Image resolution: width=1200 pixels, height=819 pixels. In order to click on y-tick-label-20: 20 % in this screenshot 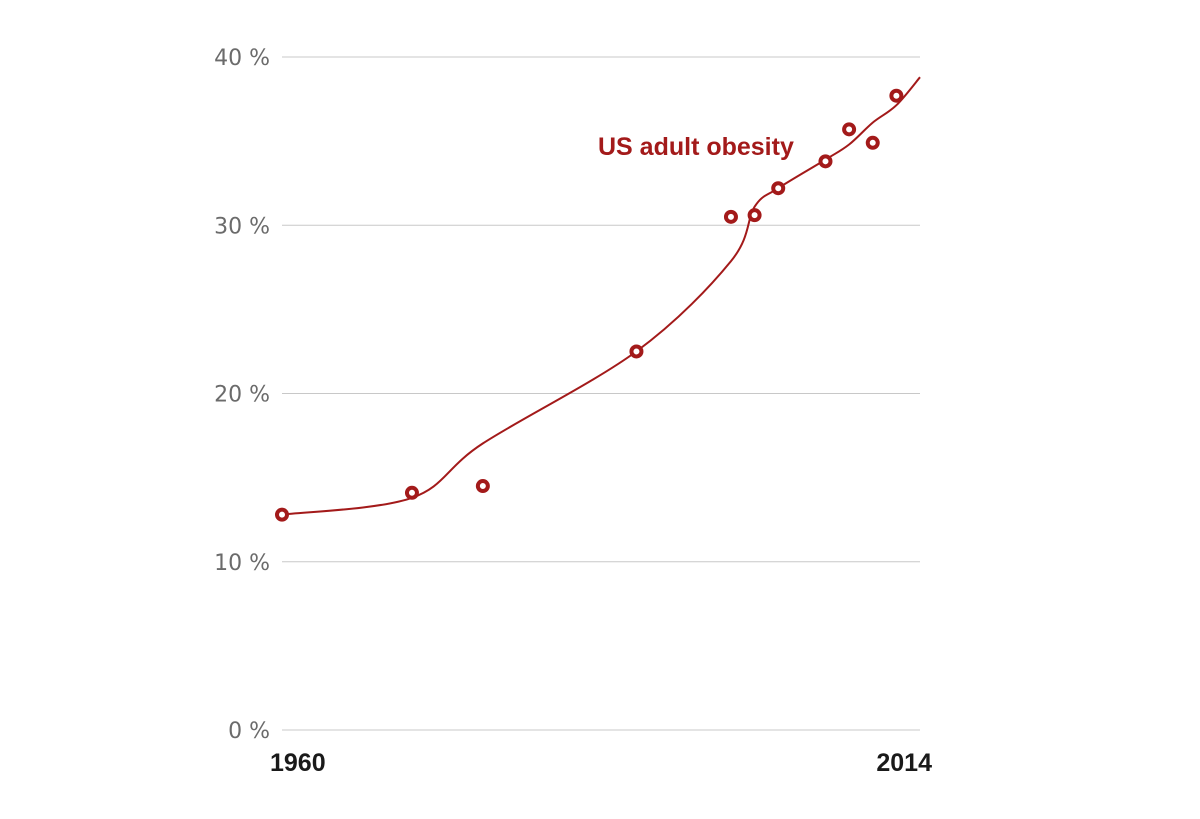, I will do `click(242, 395)`.